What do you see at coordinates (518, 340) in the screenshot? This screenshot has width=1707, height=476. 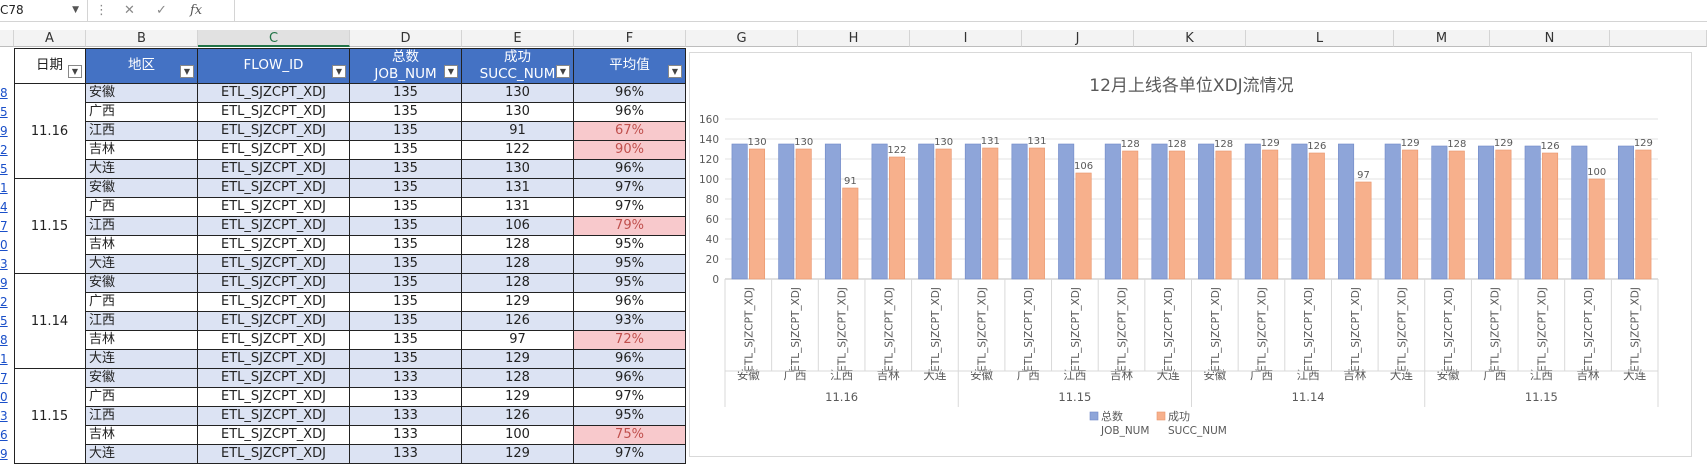 I see `success-cell: 97` at bounding box center [518, 340].